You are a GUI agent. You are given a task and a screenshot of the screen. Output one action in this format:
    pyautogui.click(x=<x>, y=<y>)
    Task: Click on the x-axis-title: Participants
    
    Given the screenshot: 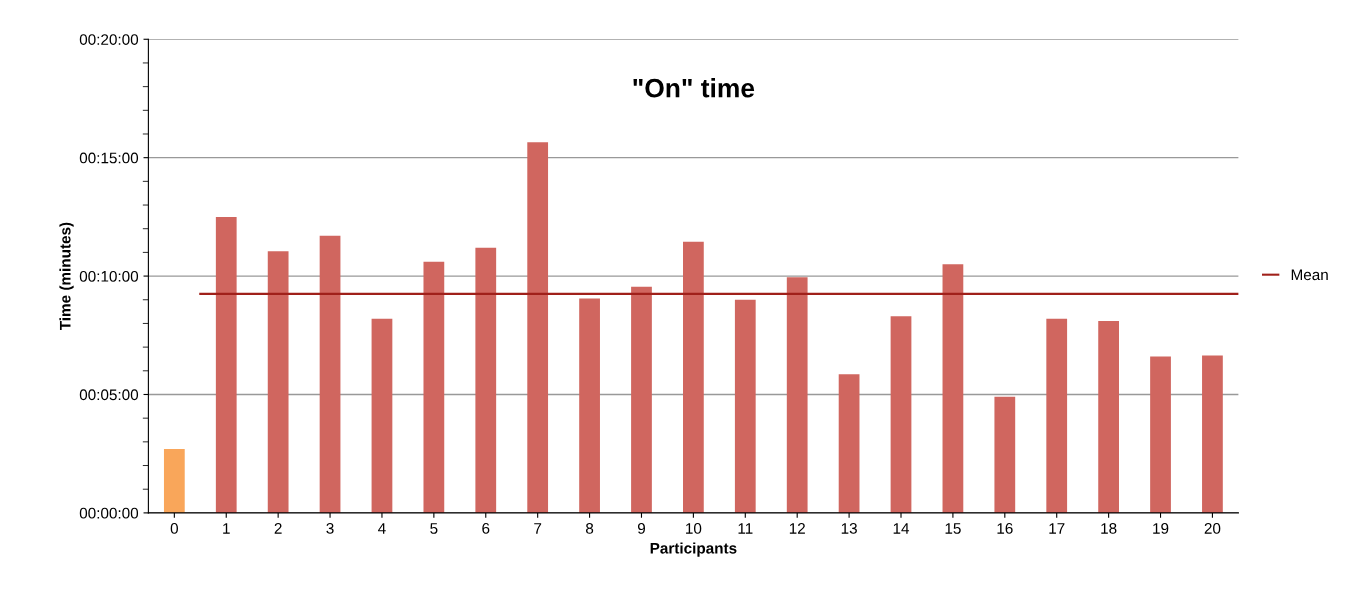 What is the action you would take?
    pyautogui.click(x=693, y=549)
    